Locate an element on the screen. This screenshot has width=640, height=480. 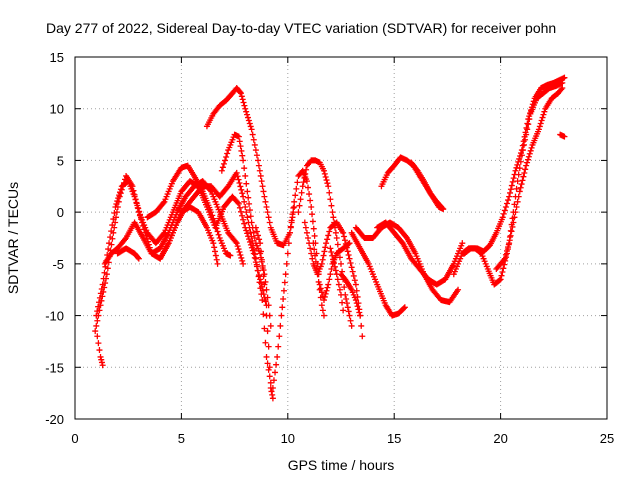
y-tick-label: -15 is located at coordinates (54, 367).